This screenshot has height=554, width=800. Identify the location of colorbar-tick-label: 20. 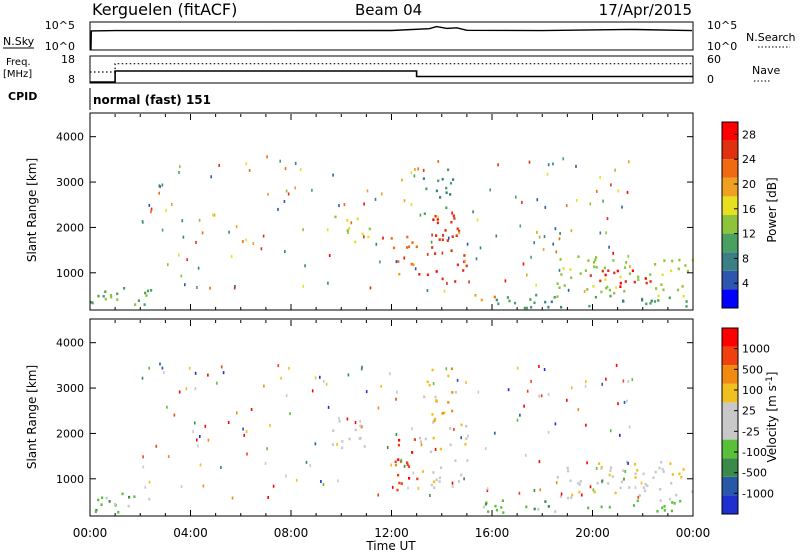
(749, 184).